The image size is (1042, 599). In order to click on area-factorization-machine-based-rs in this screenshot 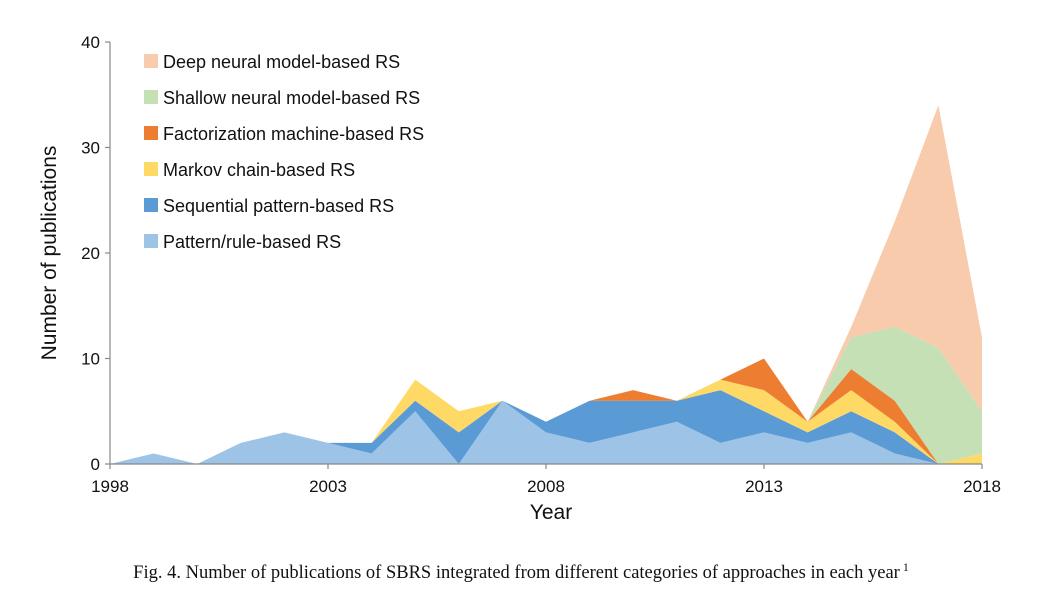, I will do `click(546, 411)`.